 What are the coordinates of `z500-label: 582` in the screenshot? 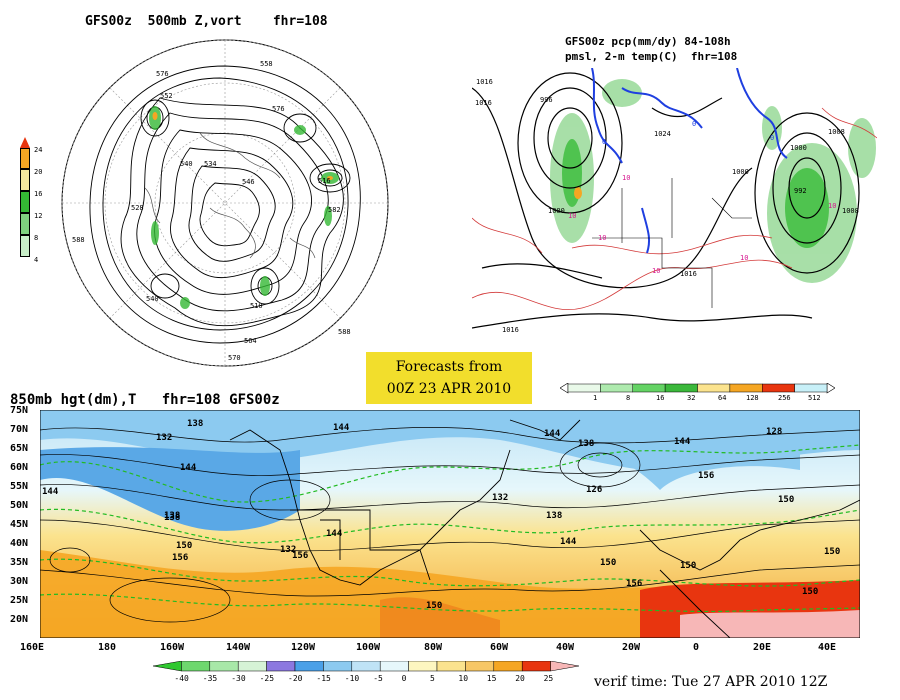 It's located at (334, 210).